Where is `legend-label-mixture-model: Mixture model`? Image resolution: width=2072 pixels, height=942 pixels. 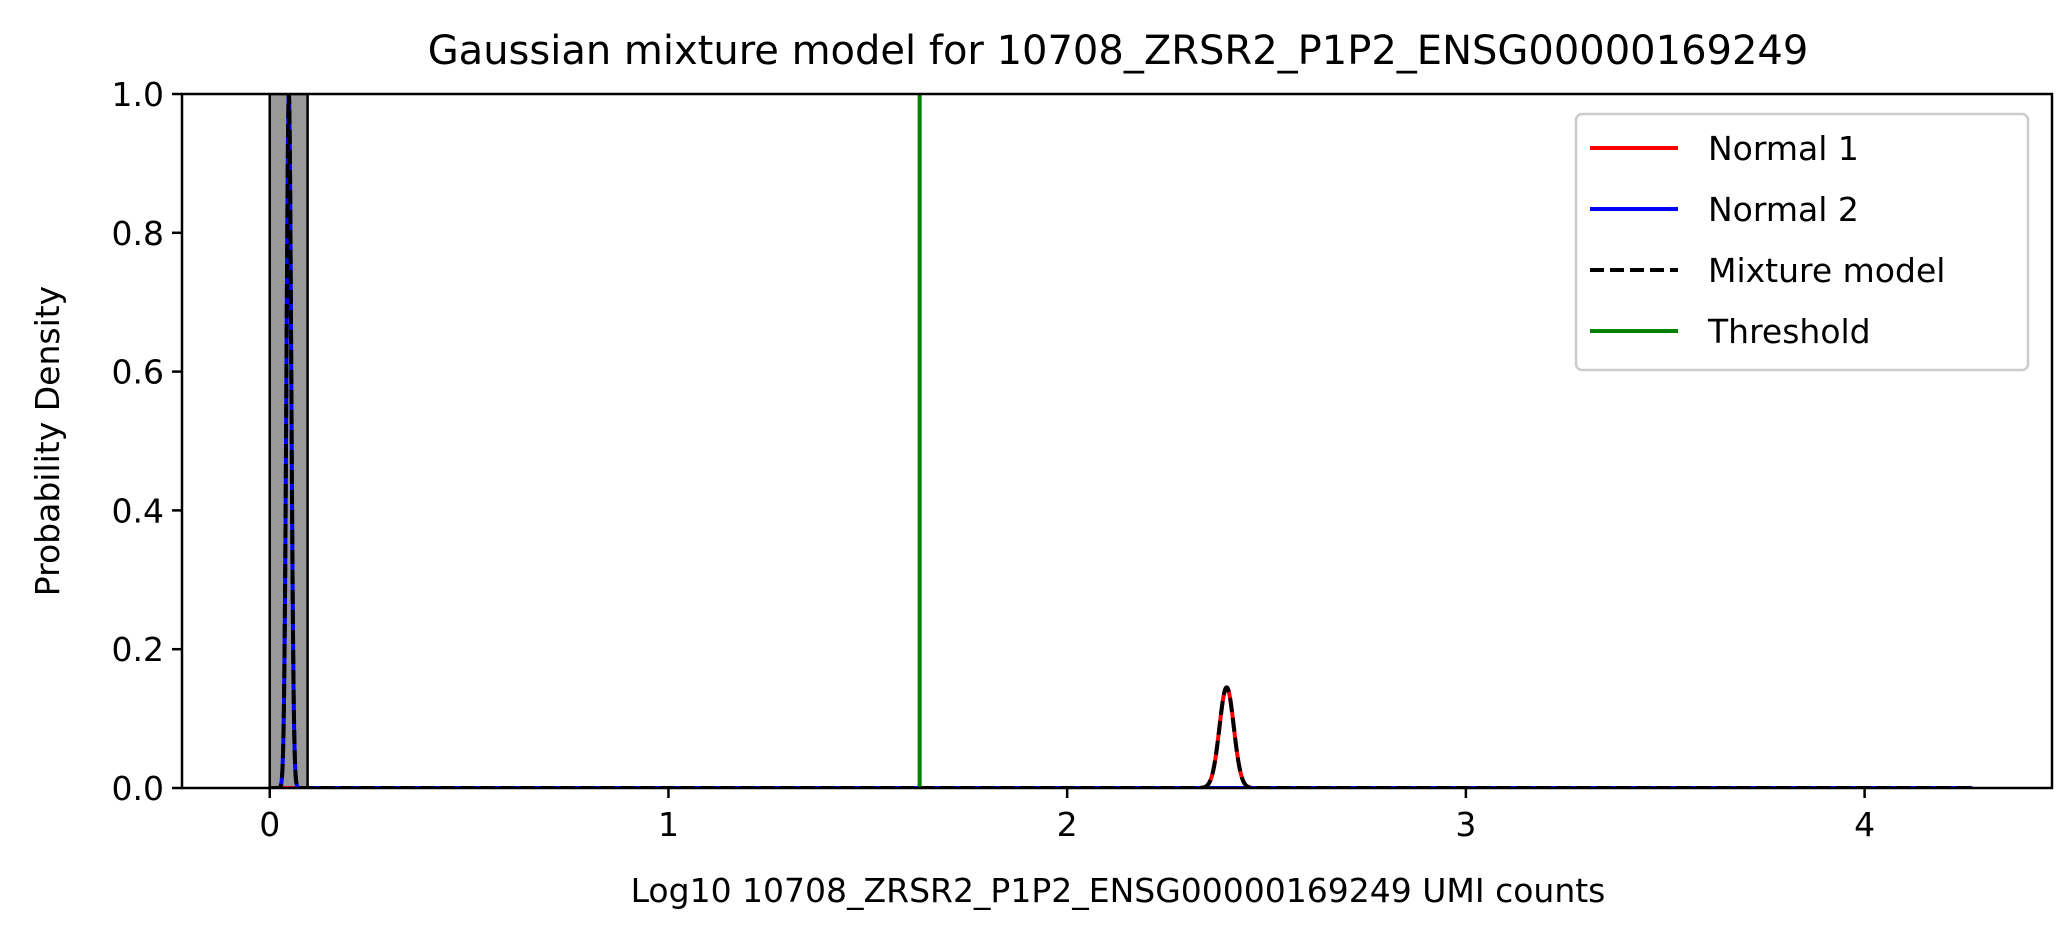
legend-label-mixture-model: Mixture model is located at coordinates (1826, 270).